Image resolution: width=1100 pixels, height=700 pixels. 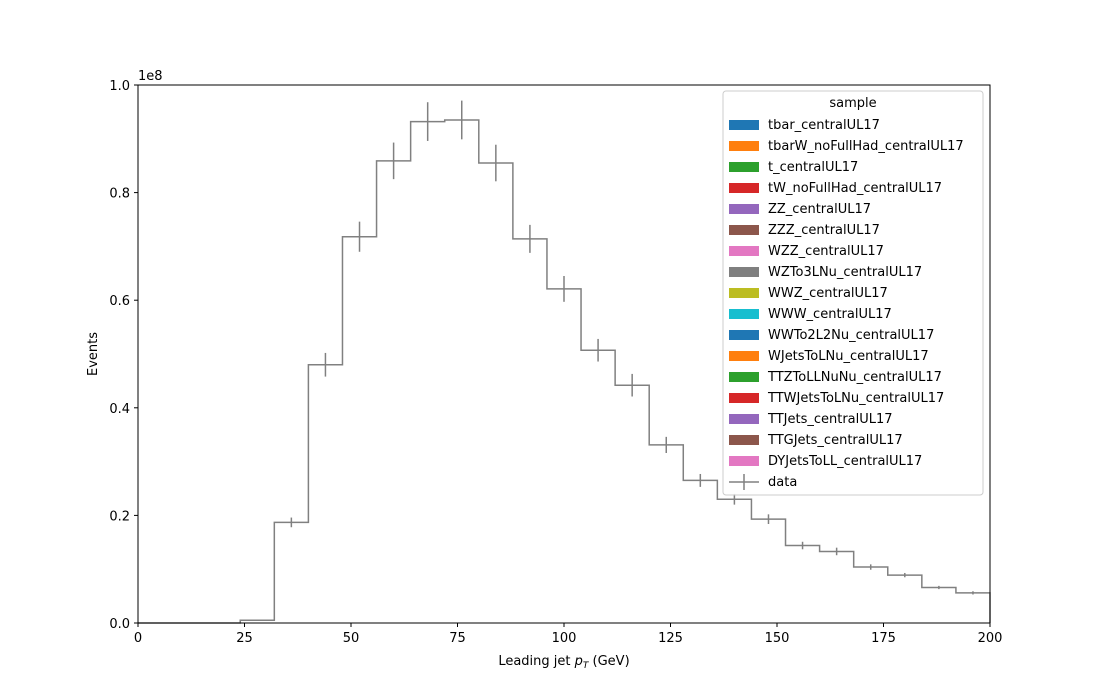 I want to click on legend-label: tbar_centralUL17, so click(x=824, y=125).